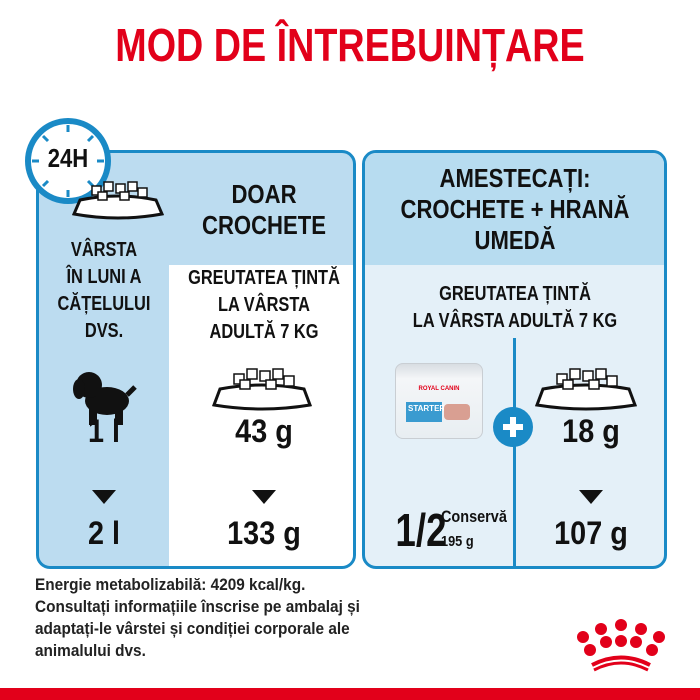 Image resolution: width=700 pixels, height=700 pixels. What do you see at coordinates (264, 431) in the screenshot?
I see `dry-amount-from: 43 g` at bounding box center [264, 431].